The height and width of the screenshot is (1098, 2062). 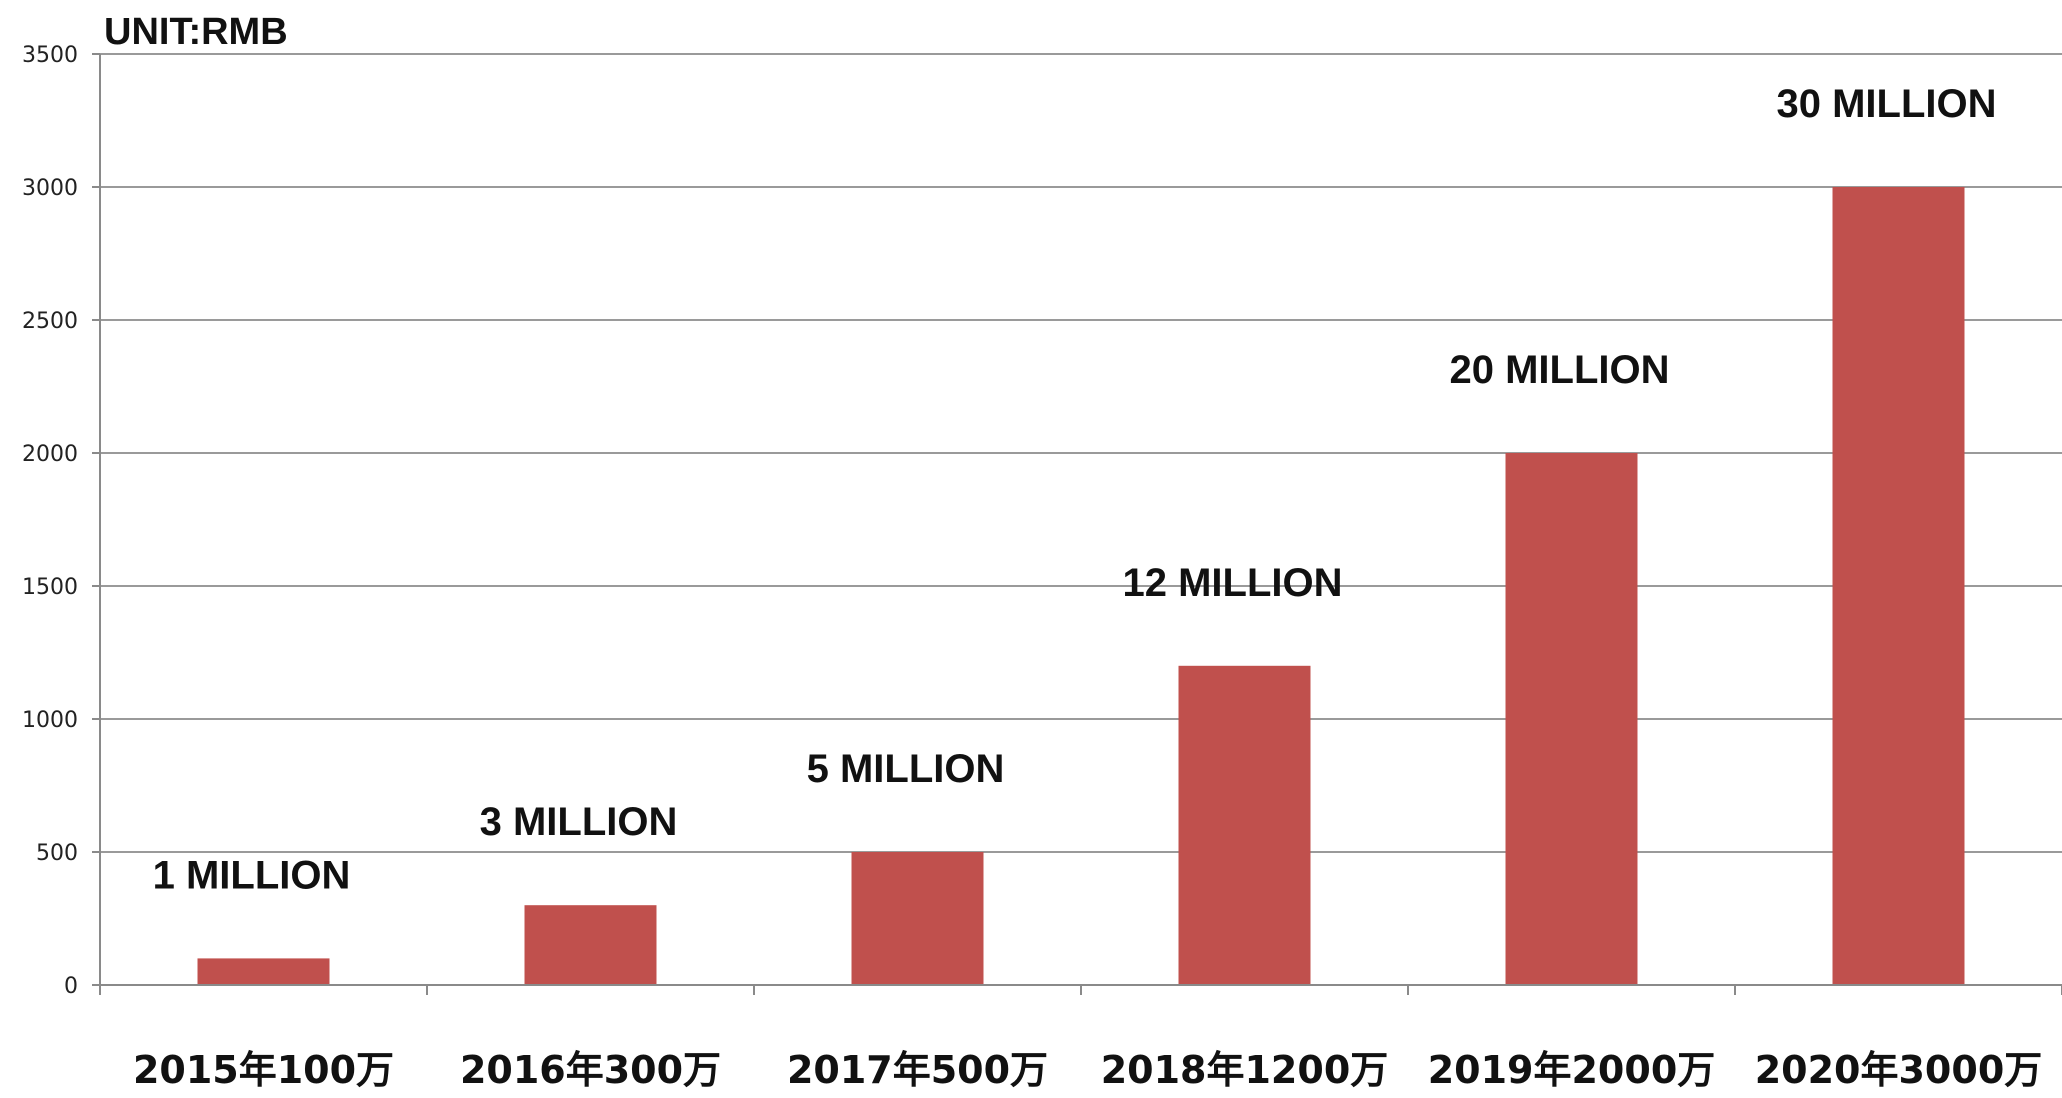 What do you see at coordinates (50, 188) in the screenshot?
I see `y-tick-label: 3000` at bounding box center [50, 188].